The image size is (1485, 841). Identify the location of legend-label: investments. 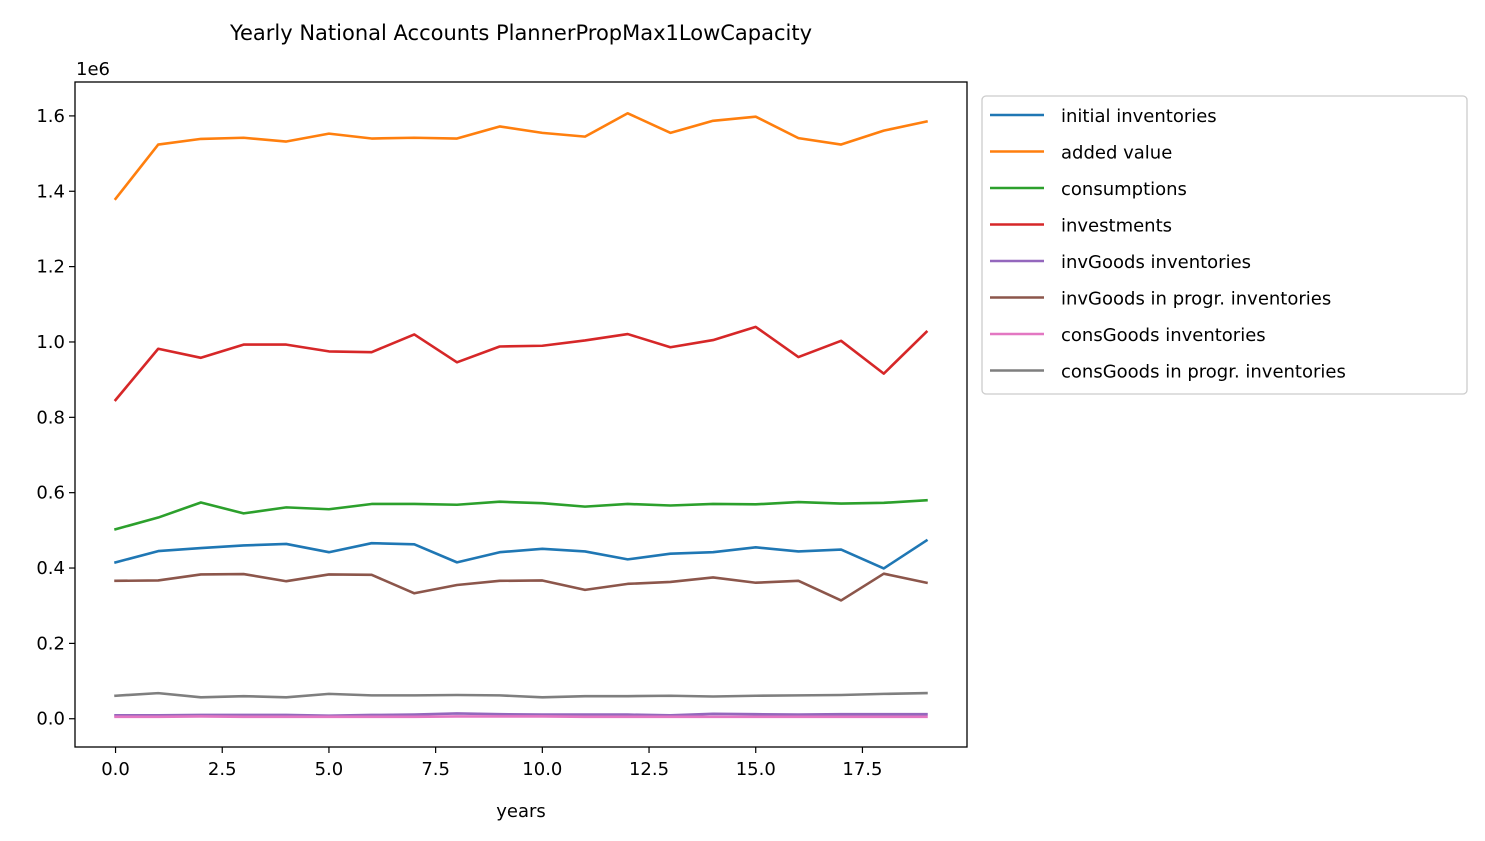
(1116, 226).